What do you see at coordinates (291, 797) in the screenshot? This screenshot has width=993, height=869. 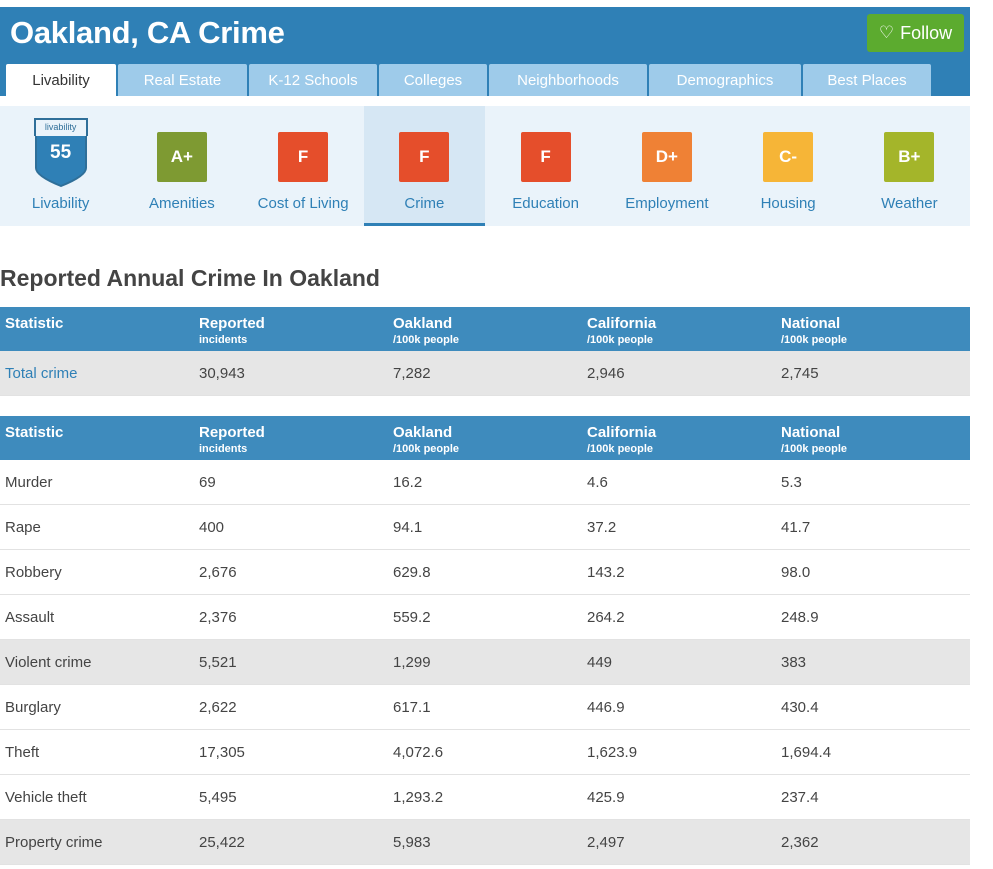 I see `table-cell: 5,495` at bounding box center [291, 797].